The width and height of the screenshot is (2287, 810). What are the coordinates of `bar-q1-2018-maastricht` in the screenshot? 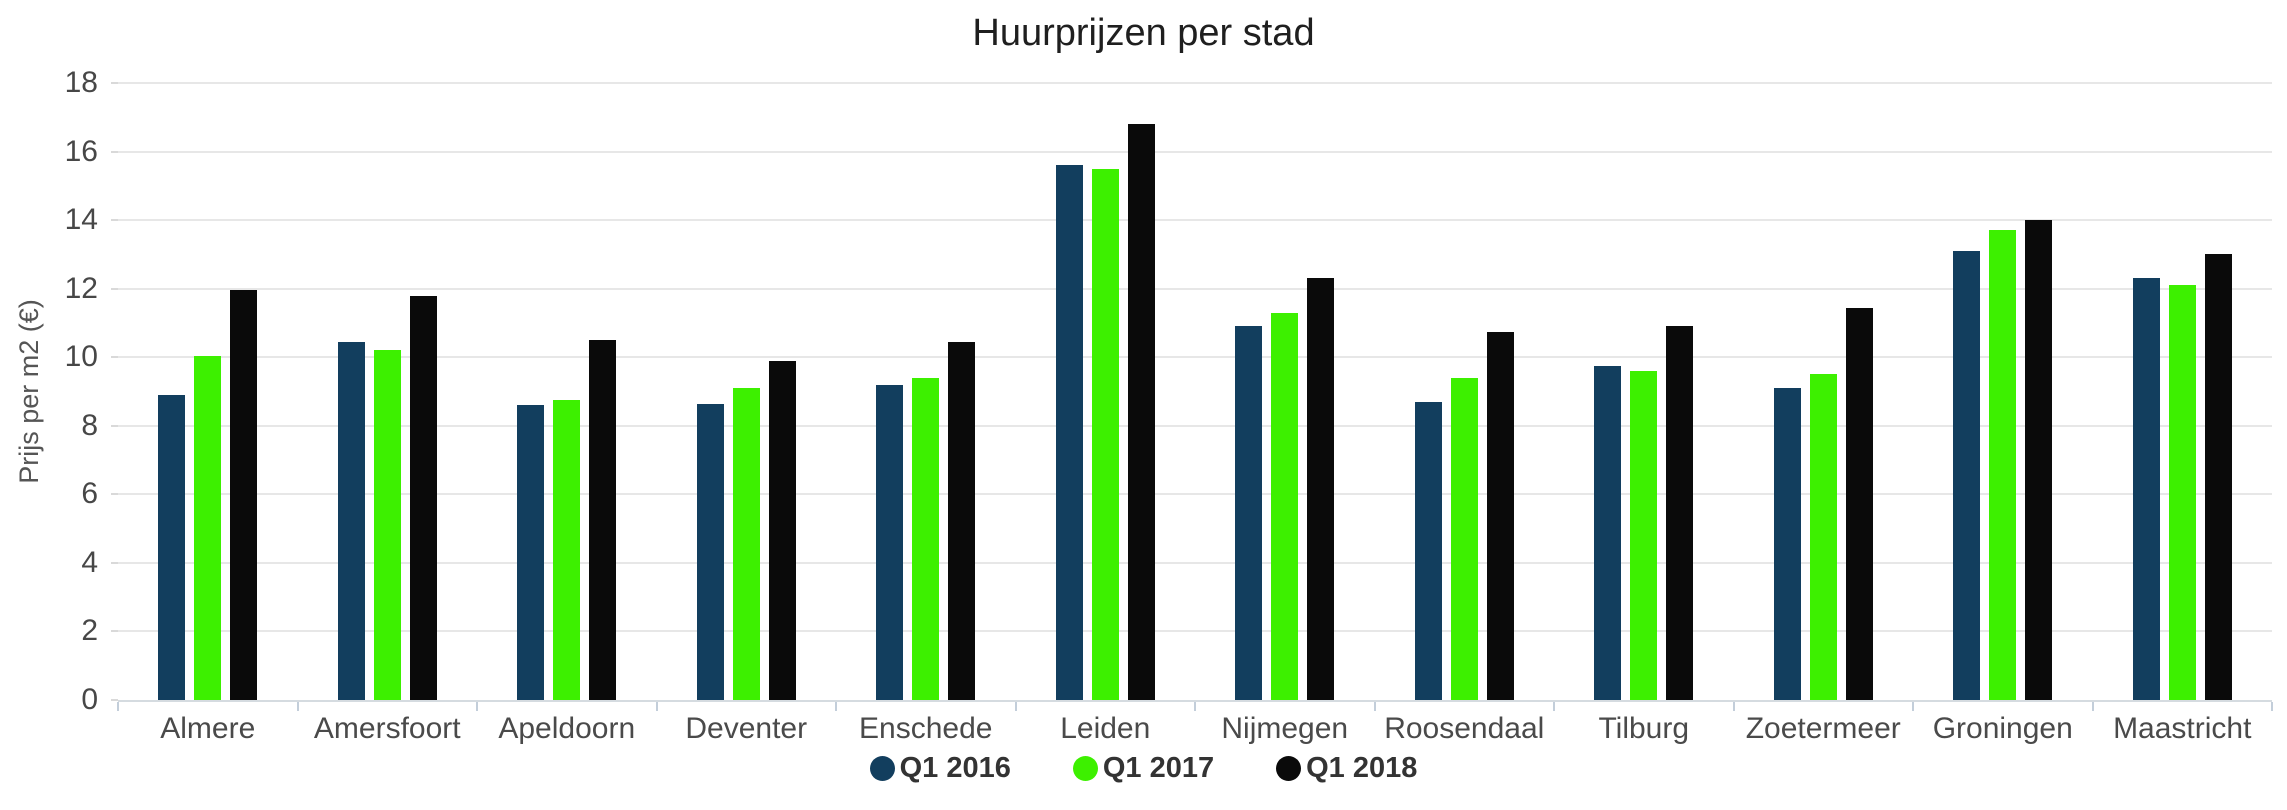 It's located at (2218, 477).